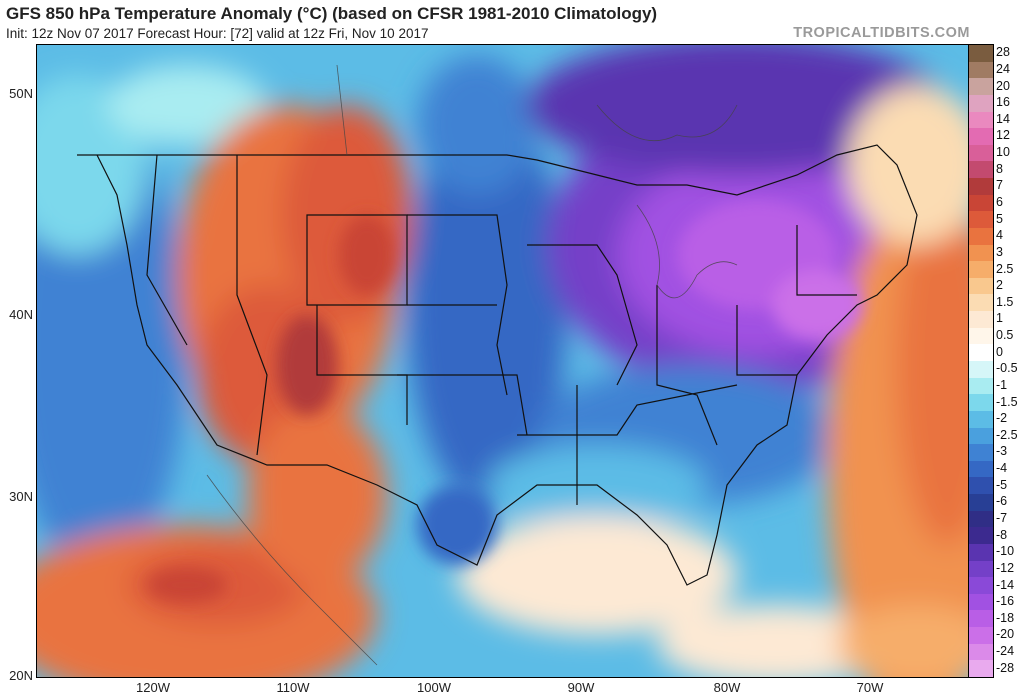  I want to click on lon-label-100w: 100W, so click(434, 687).